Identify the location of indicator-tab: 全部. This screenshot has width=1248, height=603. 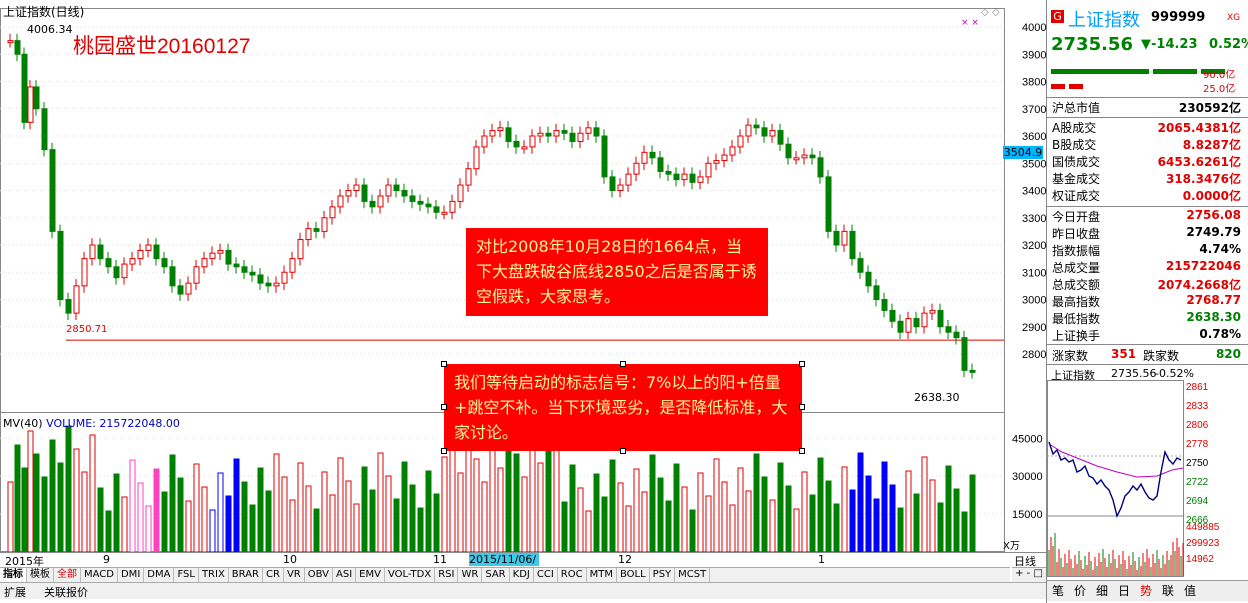
(67, 575).